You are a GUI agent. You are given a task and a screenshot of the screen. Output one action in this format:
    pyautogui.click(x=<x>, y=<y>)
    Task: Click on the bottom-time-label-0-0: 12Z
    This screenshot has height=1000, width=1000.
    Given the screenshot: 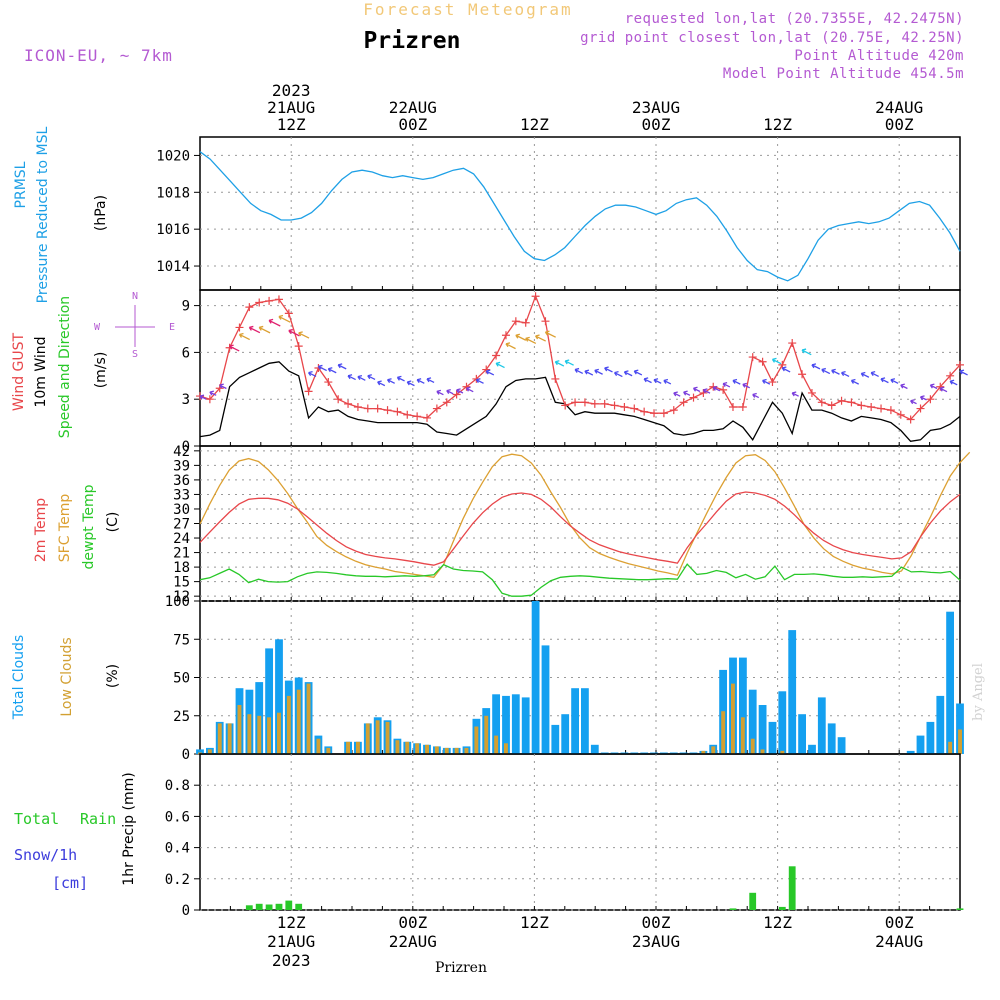 What is the action you would take?
    pyautogui.click(x=291, y=922)
    